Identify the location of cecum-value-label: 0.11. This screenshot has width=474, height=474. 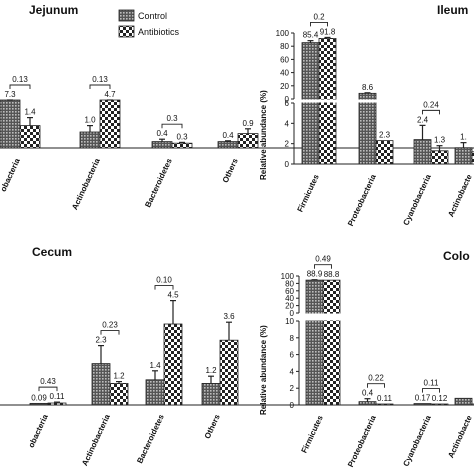
(58, 396).